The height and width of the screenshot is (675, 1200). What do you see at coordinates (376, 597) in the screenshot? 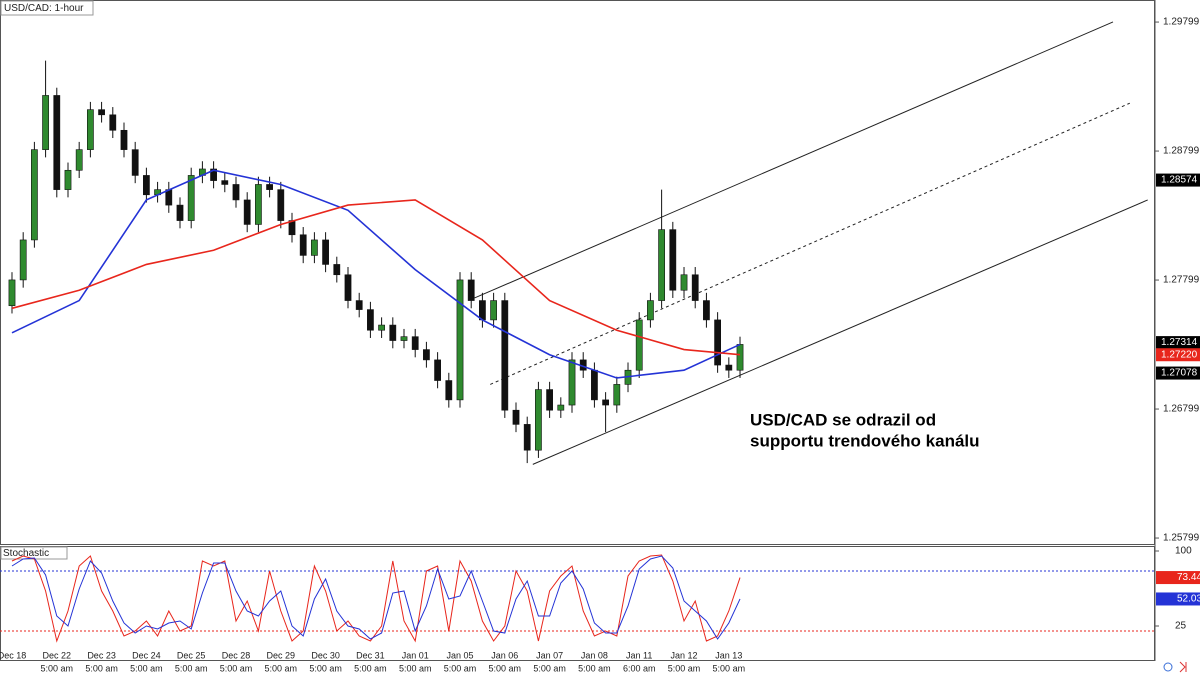
I see `stoch-line` at bounding box center [376, 597].